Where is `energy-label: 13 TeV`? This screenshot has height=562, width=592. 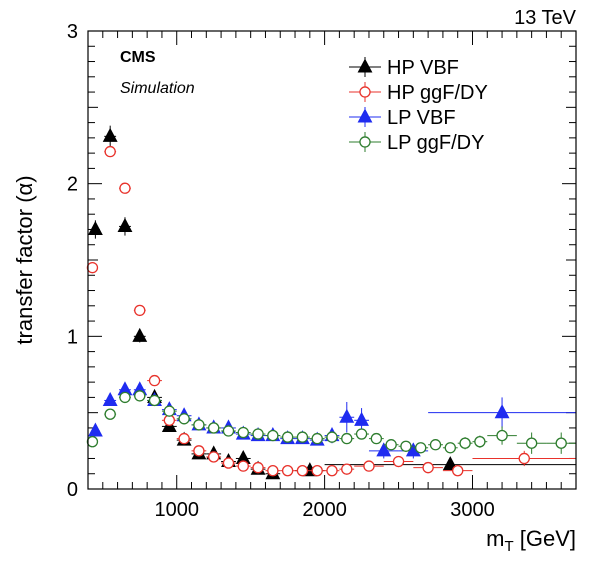
energy-label: 13 TeV is located at coordinates (545, 18).